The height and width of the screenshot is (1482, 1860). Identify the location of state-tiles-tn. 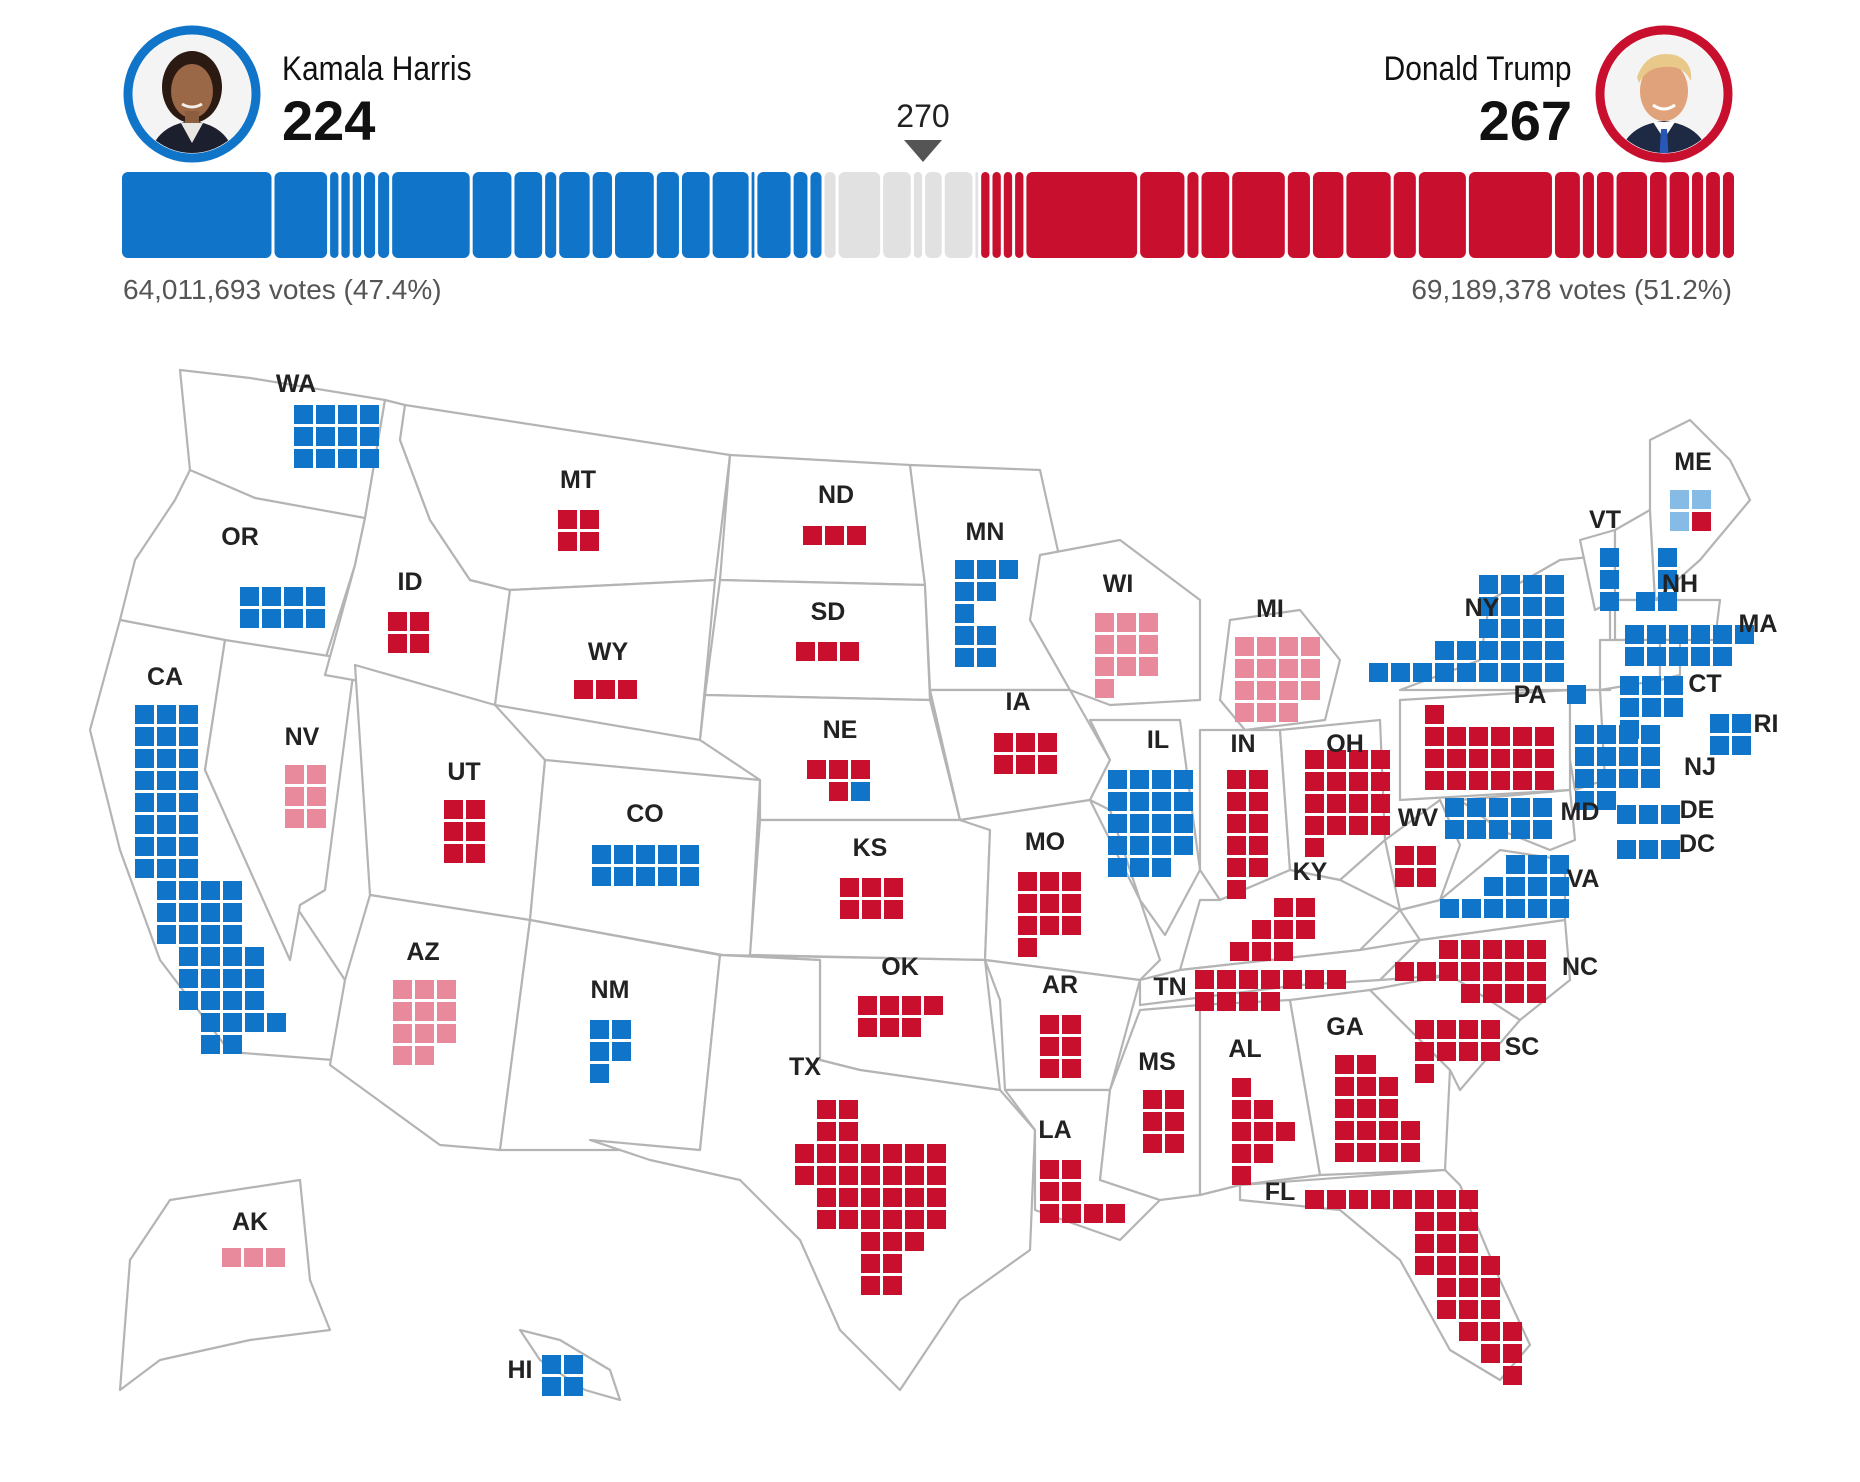
(1270, 990).